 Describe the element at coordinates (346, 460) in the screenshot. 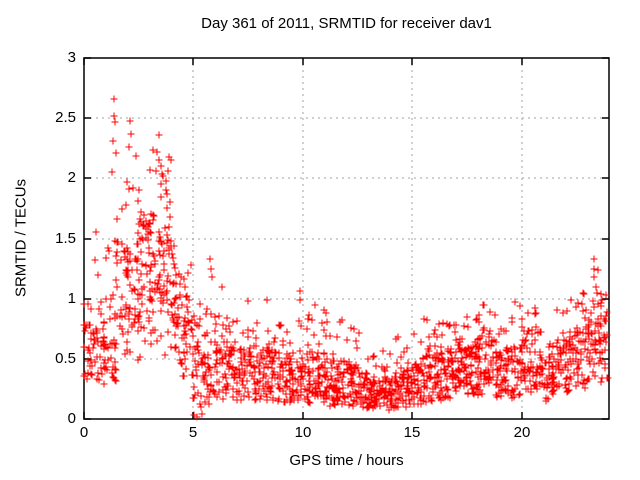

I see `x-axis-label: GPS time / hours` at that location.